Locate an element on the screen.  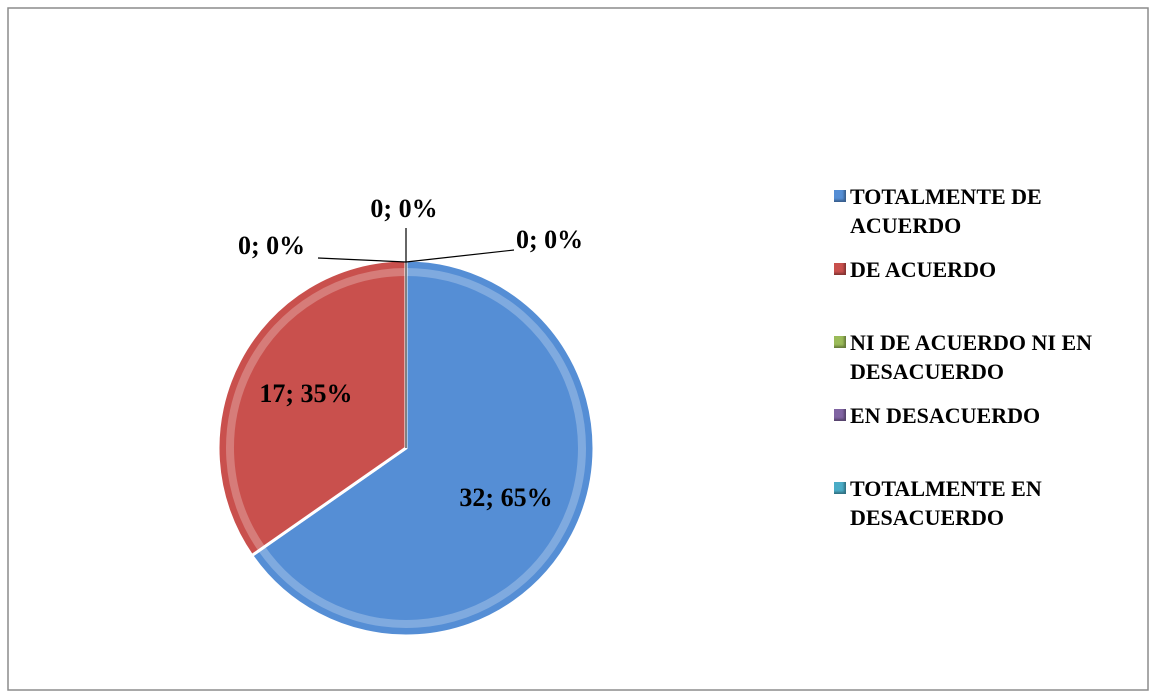
legend-entry: TOTALMENTE EN DESACUERDO is located at coordinates (985, 503).